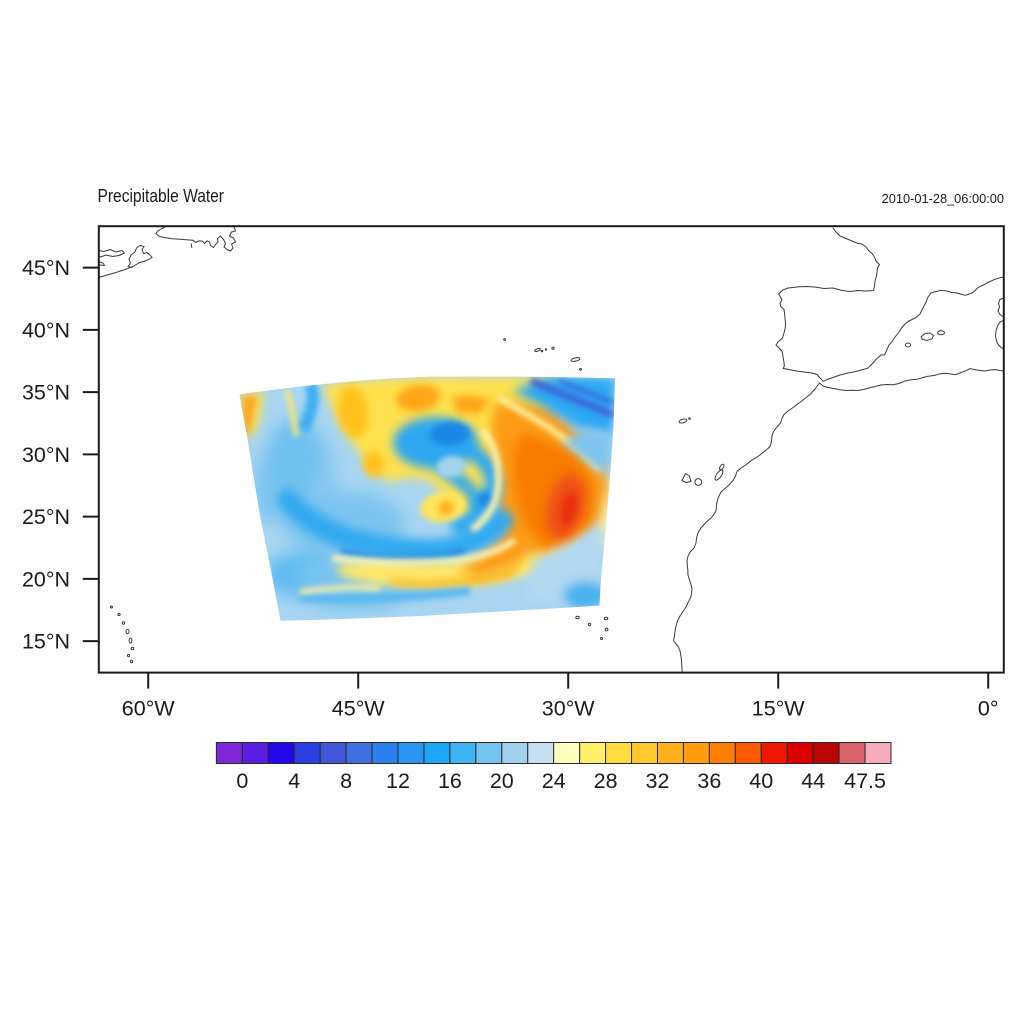 This screenshot has height=1024, width=1024. What do you see at coordinates (658, 781) in the screenshot?
I see `svg-text: 32` at bounding box center [658, 781].